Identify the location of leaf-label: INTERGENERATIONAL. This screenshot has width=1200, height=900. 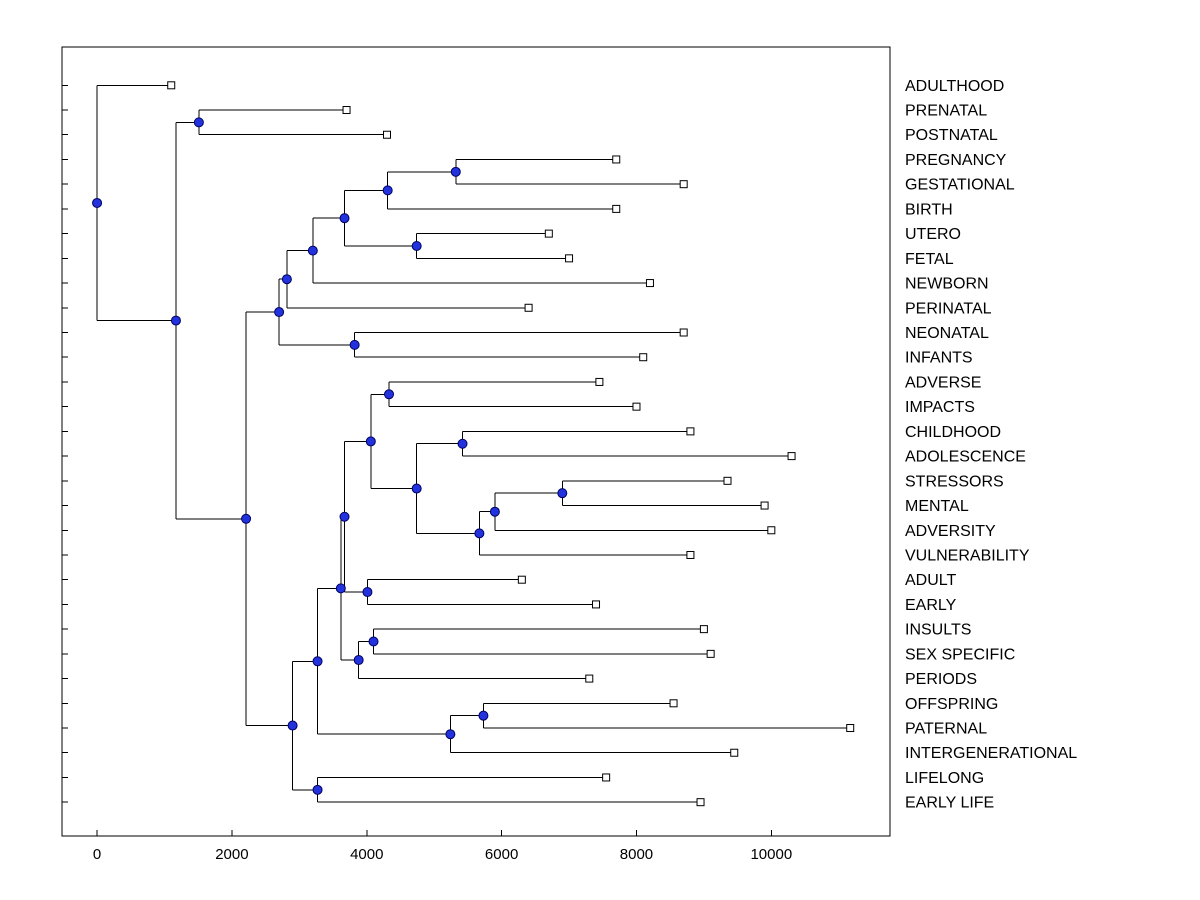
(991, 753).